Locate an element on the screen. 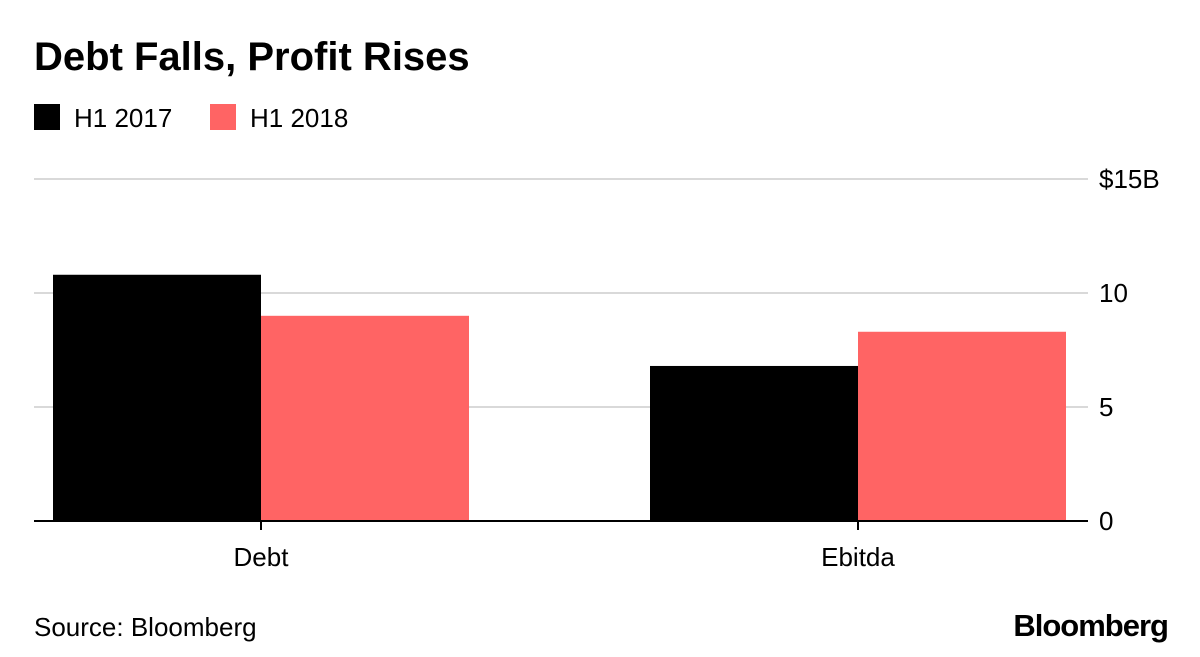 The width and height of the screenshot is (1200, 657). bar-ebitda-h1-2018 is located at coordinates (962, 426).